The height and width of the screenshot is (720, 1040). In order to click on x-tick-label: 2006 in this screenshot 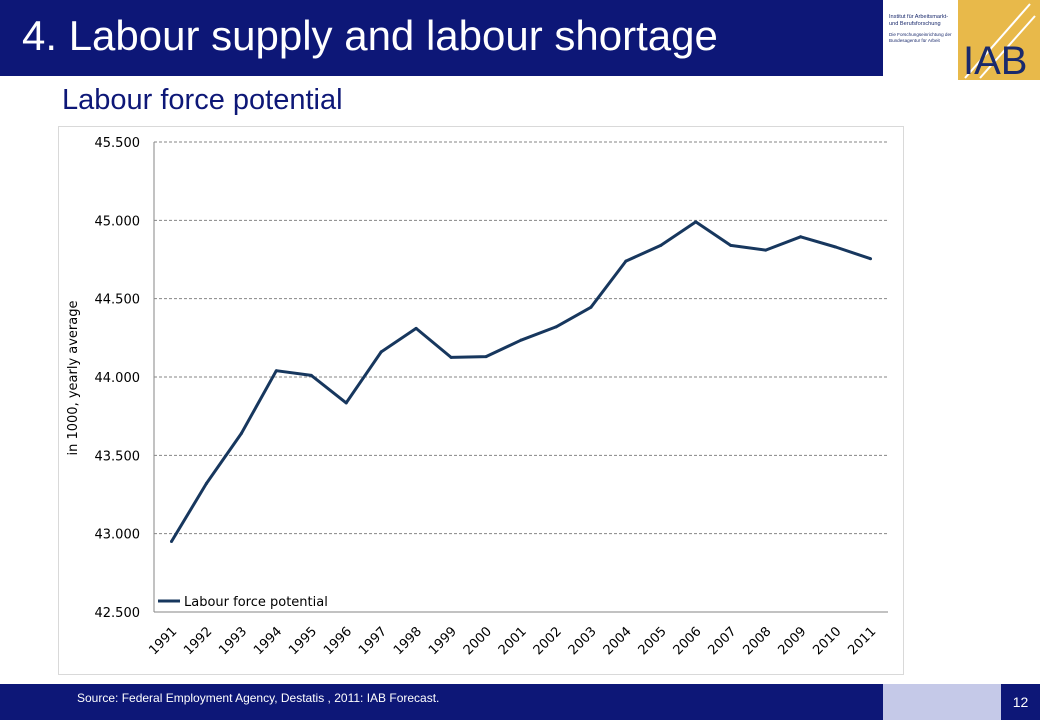, I will do `click(688, 641)`.